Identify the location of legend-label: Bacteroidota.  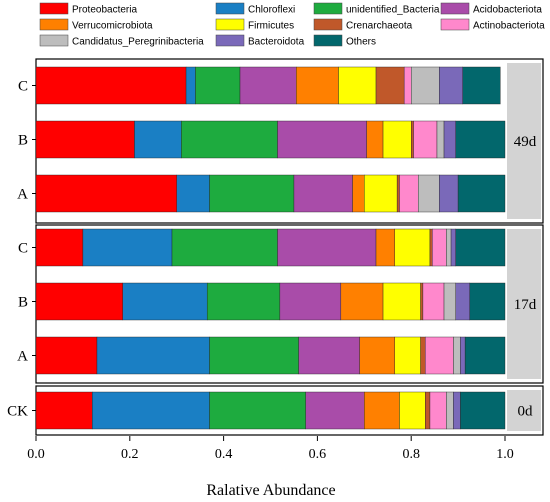
(276, 42).